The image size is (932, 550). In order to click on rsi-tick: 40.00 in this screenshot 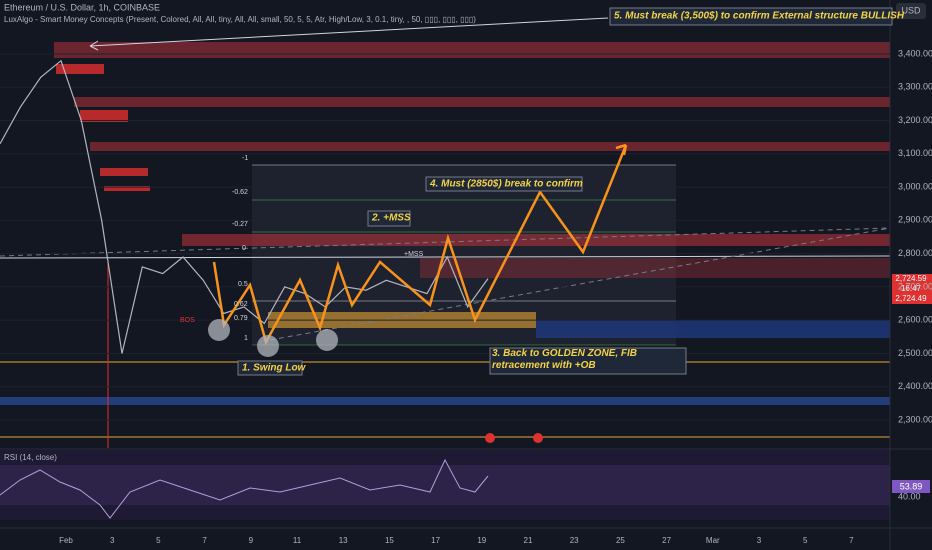, I will do `click(909, 496)`.